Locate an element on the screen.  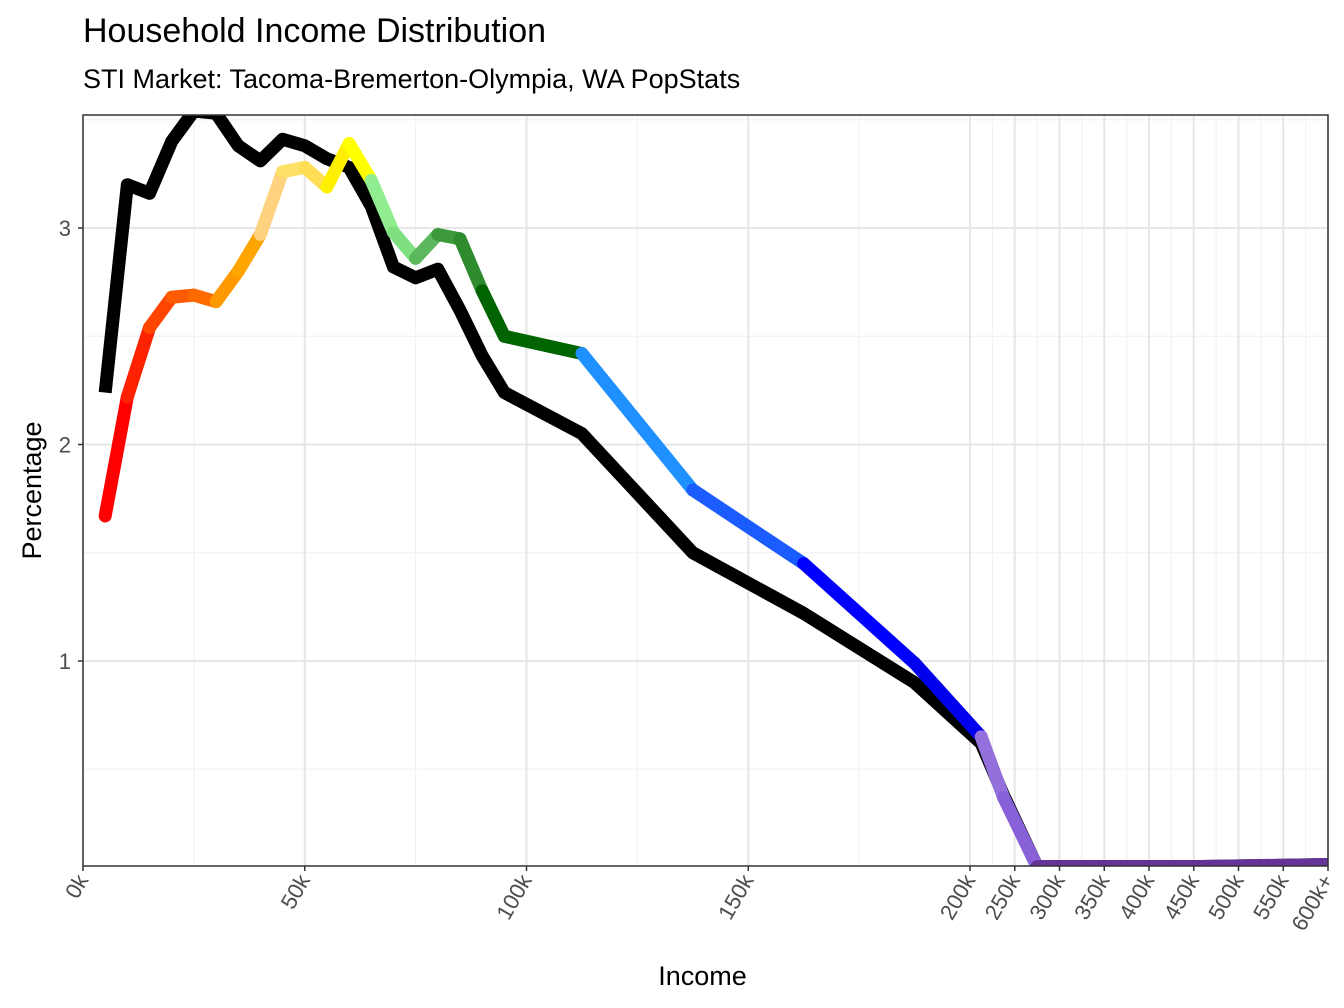
y-axis-title: Percentage is located at coordinates (32, 490).